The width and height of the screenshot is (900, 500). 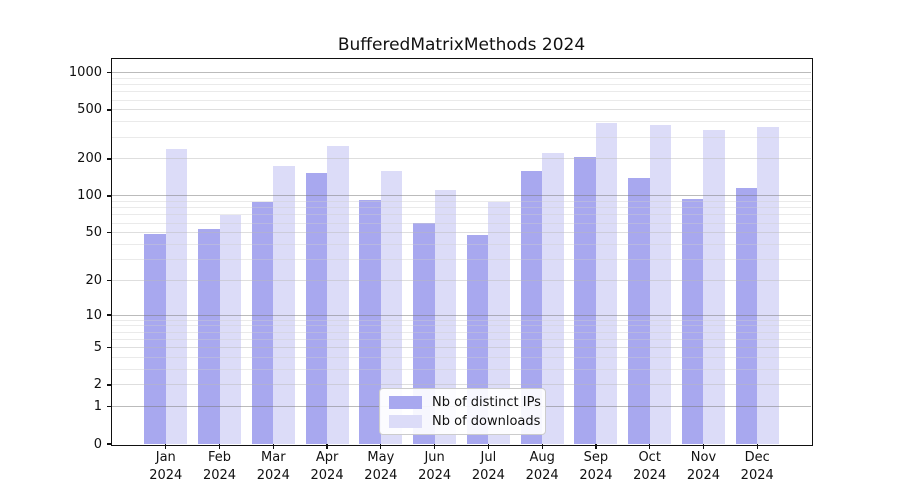 I want to click on x-tick-label-may: May 2024, so click(x=381, y=467).